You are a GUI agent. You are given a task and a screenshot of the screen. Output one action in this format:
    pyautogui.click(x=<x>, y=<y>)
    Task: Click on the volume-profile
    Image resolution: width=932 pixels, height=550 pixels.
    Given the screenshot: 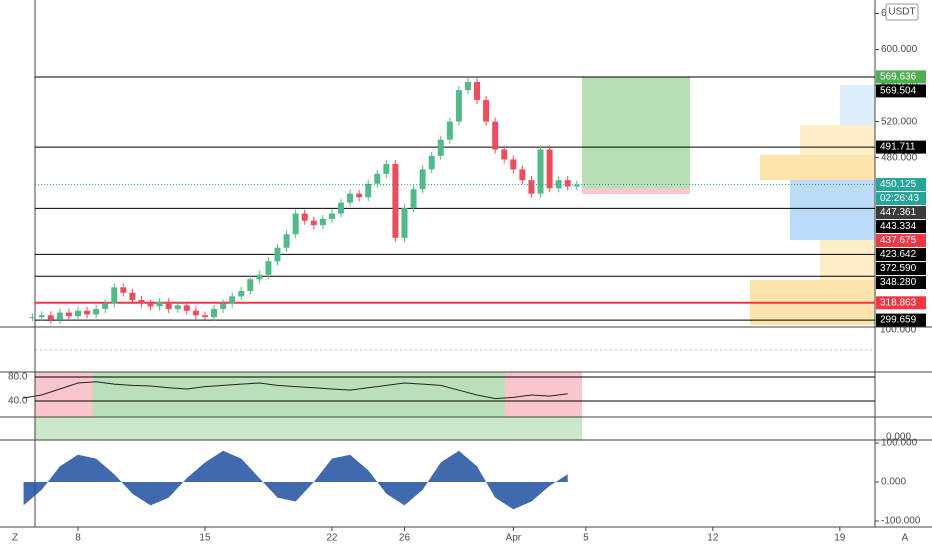 What is the action you would take?
    pyautogui.click(x=812, y=205)
    